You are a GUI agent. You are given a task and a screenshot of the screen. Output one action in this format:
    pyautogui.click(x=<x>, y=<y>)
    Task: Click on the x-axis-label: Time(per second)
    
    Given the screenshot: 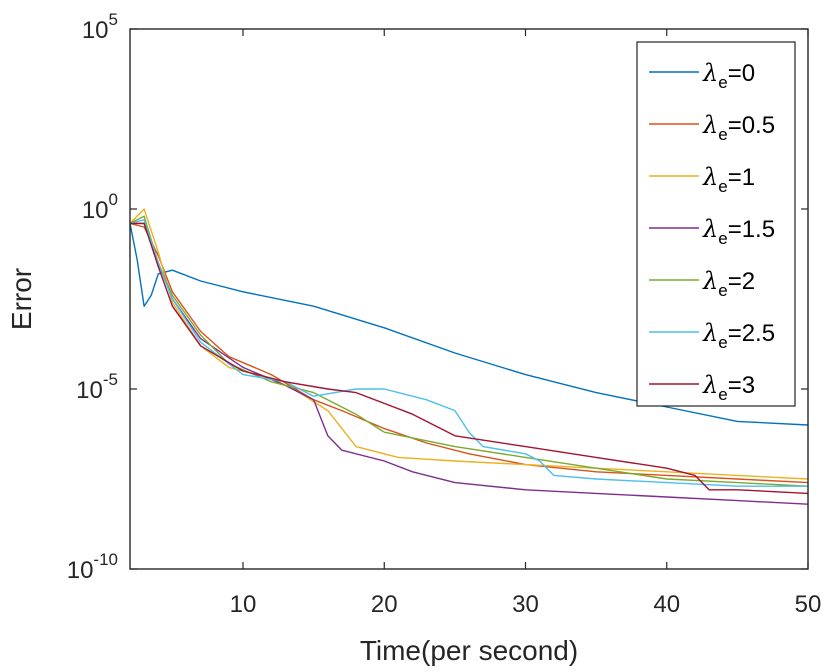 What is the action you would take?
    pyautogui.click(x=469, y=650)
    